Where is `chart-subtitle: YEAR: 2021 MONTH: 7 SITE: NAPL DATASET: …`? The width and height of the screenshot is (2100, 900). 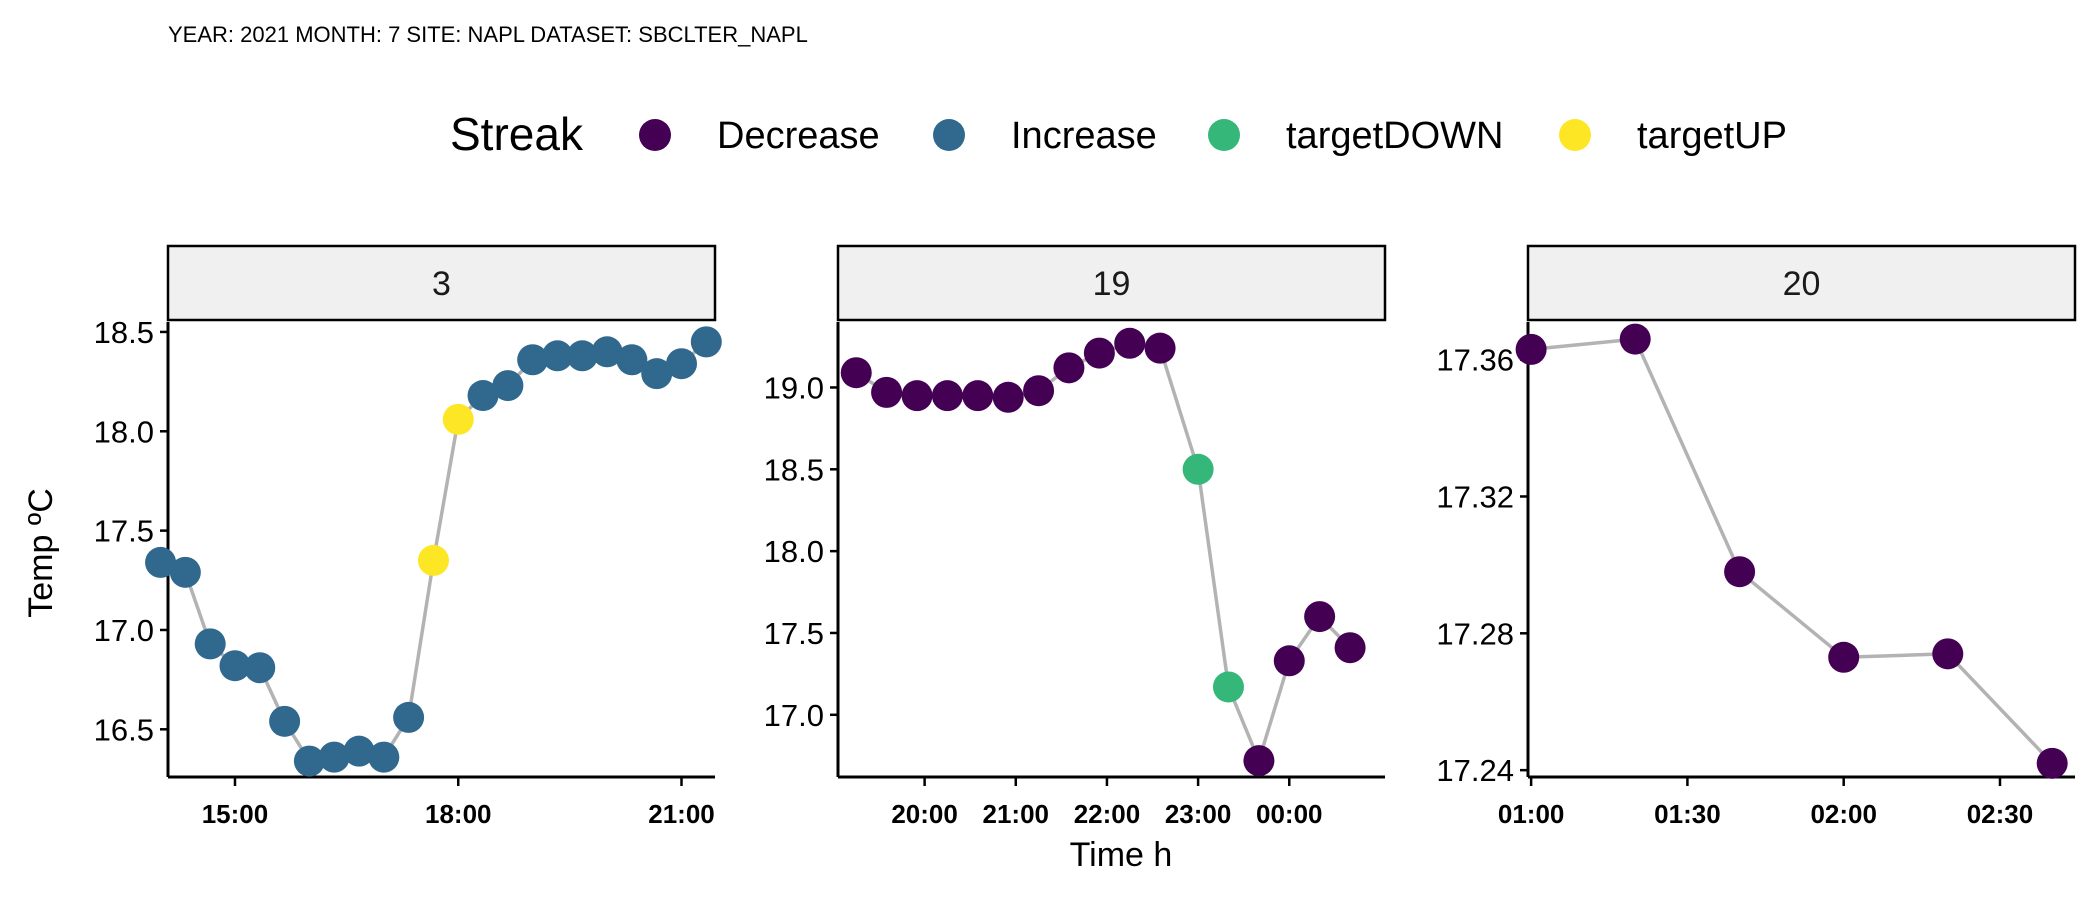 chart-subtitle: YEAR: 2021 MONTH: 7 SITE: NAPL DATASET: … is located at coordinates (488, 34).